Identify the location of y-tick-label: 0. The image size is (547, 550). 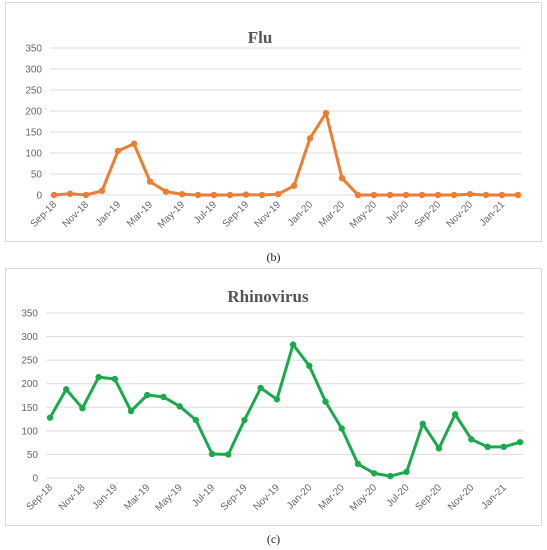
(39, 196).